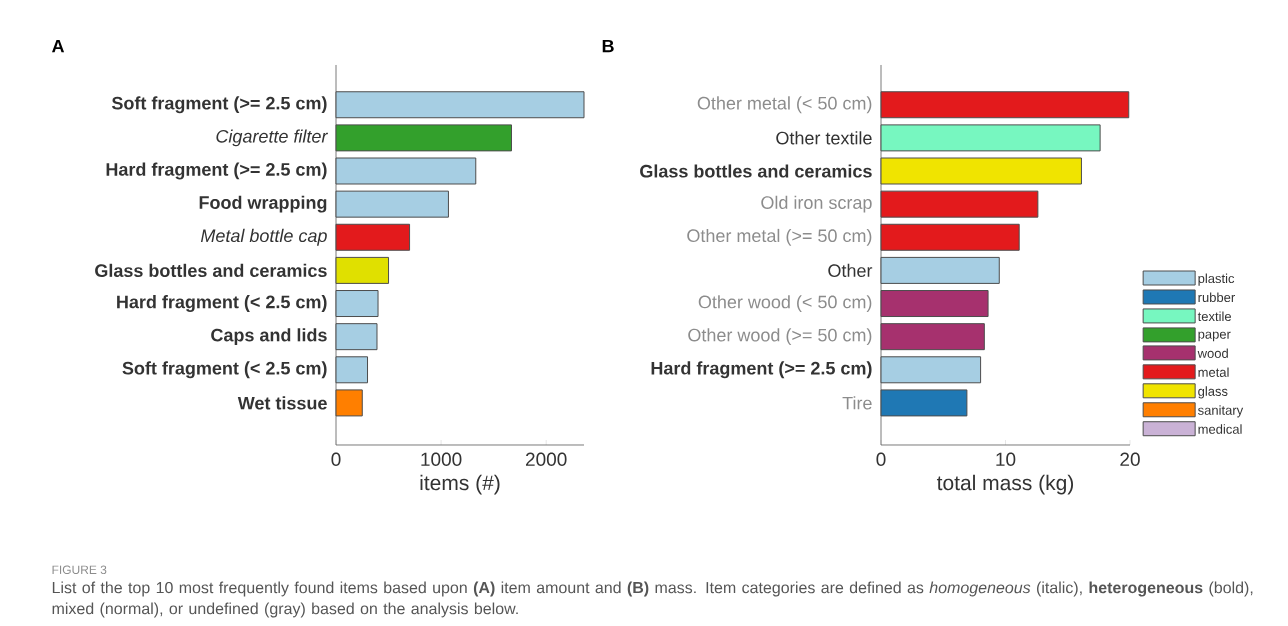 This screenshot has height=626, width=1288. I want to click on legend-label: rubber, so click(1216, 297).